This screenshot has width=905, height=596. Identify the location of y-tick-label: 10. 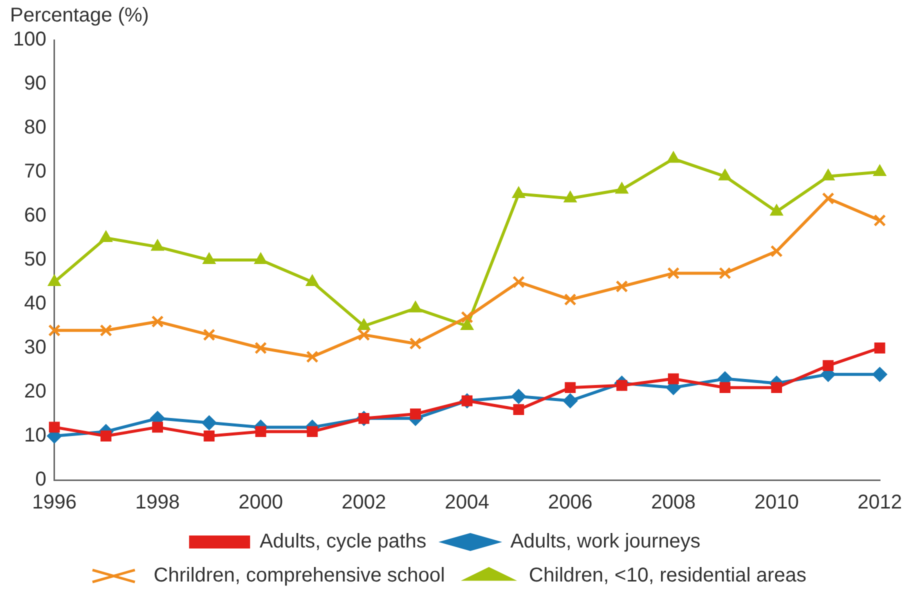
(35, 435).